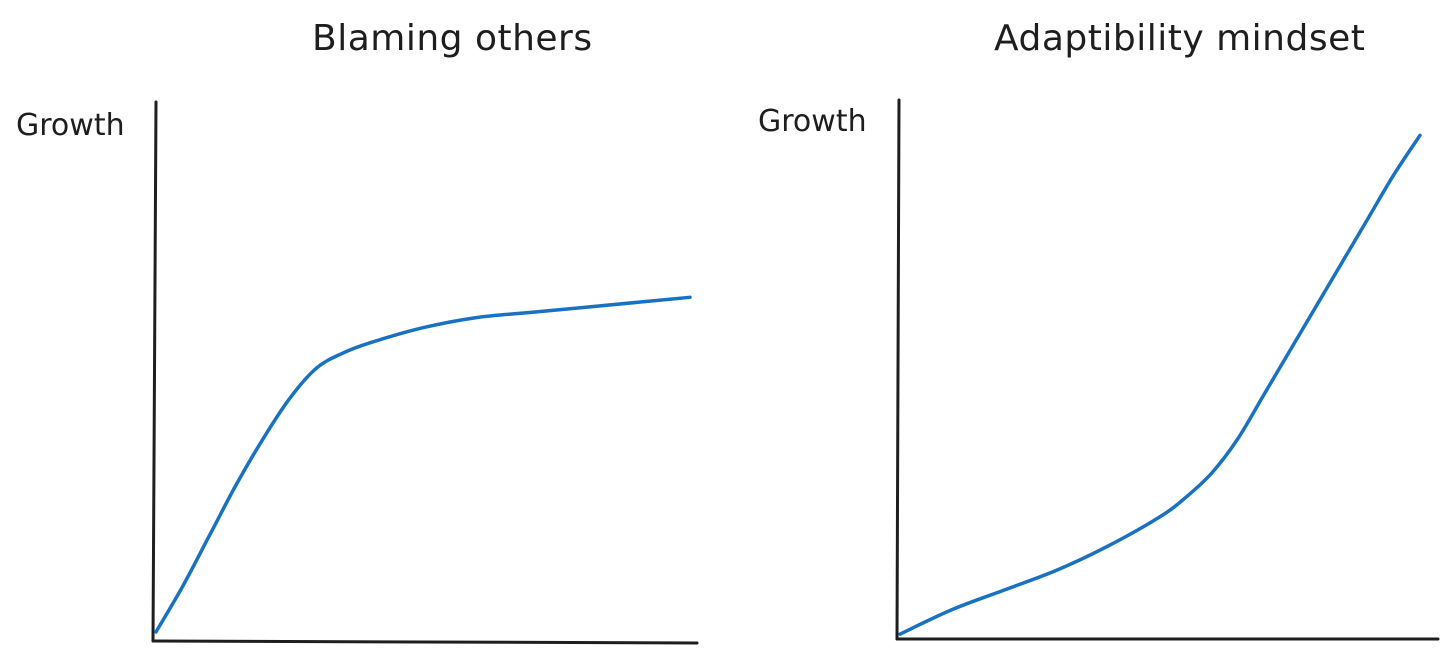 The height and width of the screenshot is (661, 1456). What do you see at coordinates (452, 38) in the screenshot?
I see `chart-title: Blaming others` at bounding box center [452, 38].